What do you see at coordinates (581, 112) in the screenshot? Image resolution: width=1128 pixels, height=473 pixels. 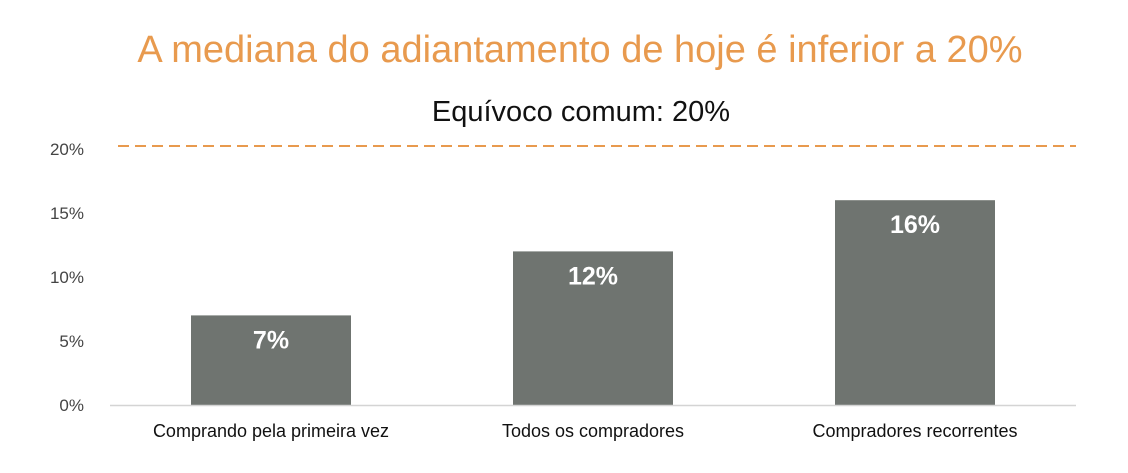 I see `reference-line-label: Equívoco comum: 20%` at bounding box center [581, 112].